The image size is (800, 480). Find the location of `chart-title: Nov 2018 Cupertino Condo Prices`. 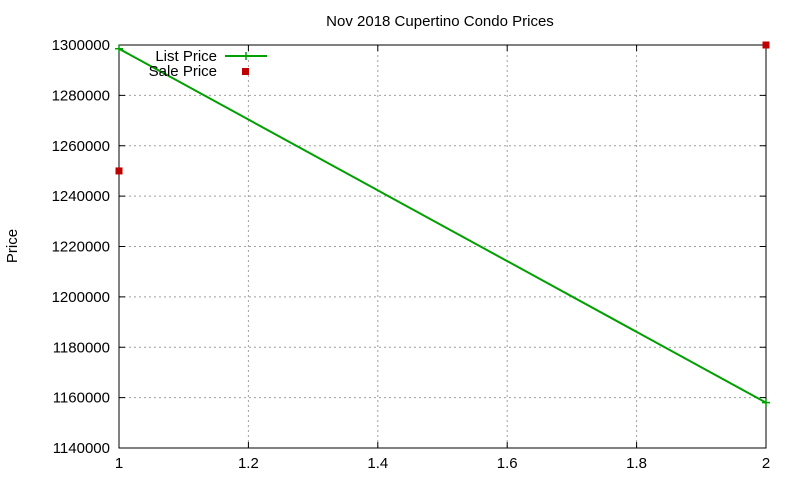

chart-title: Nov 2018 Cupertino Condo Prices is located at coordinates (440, 21).